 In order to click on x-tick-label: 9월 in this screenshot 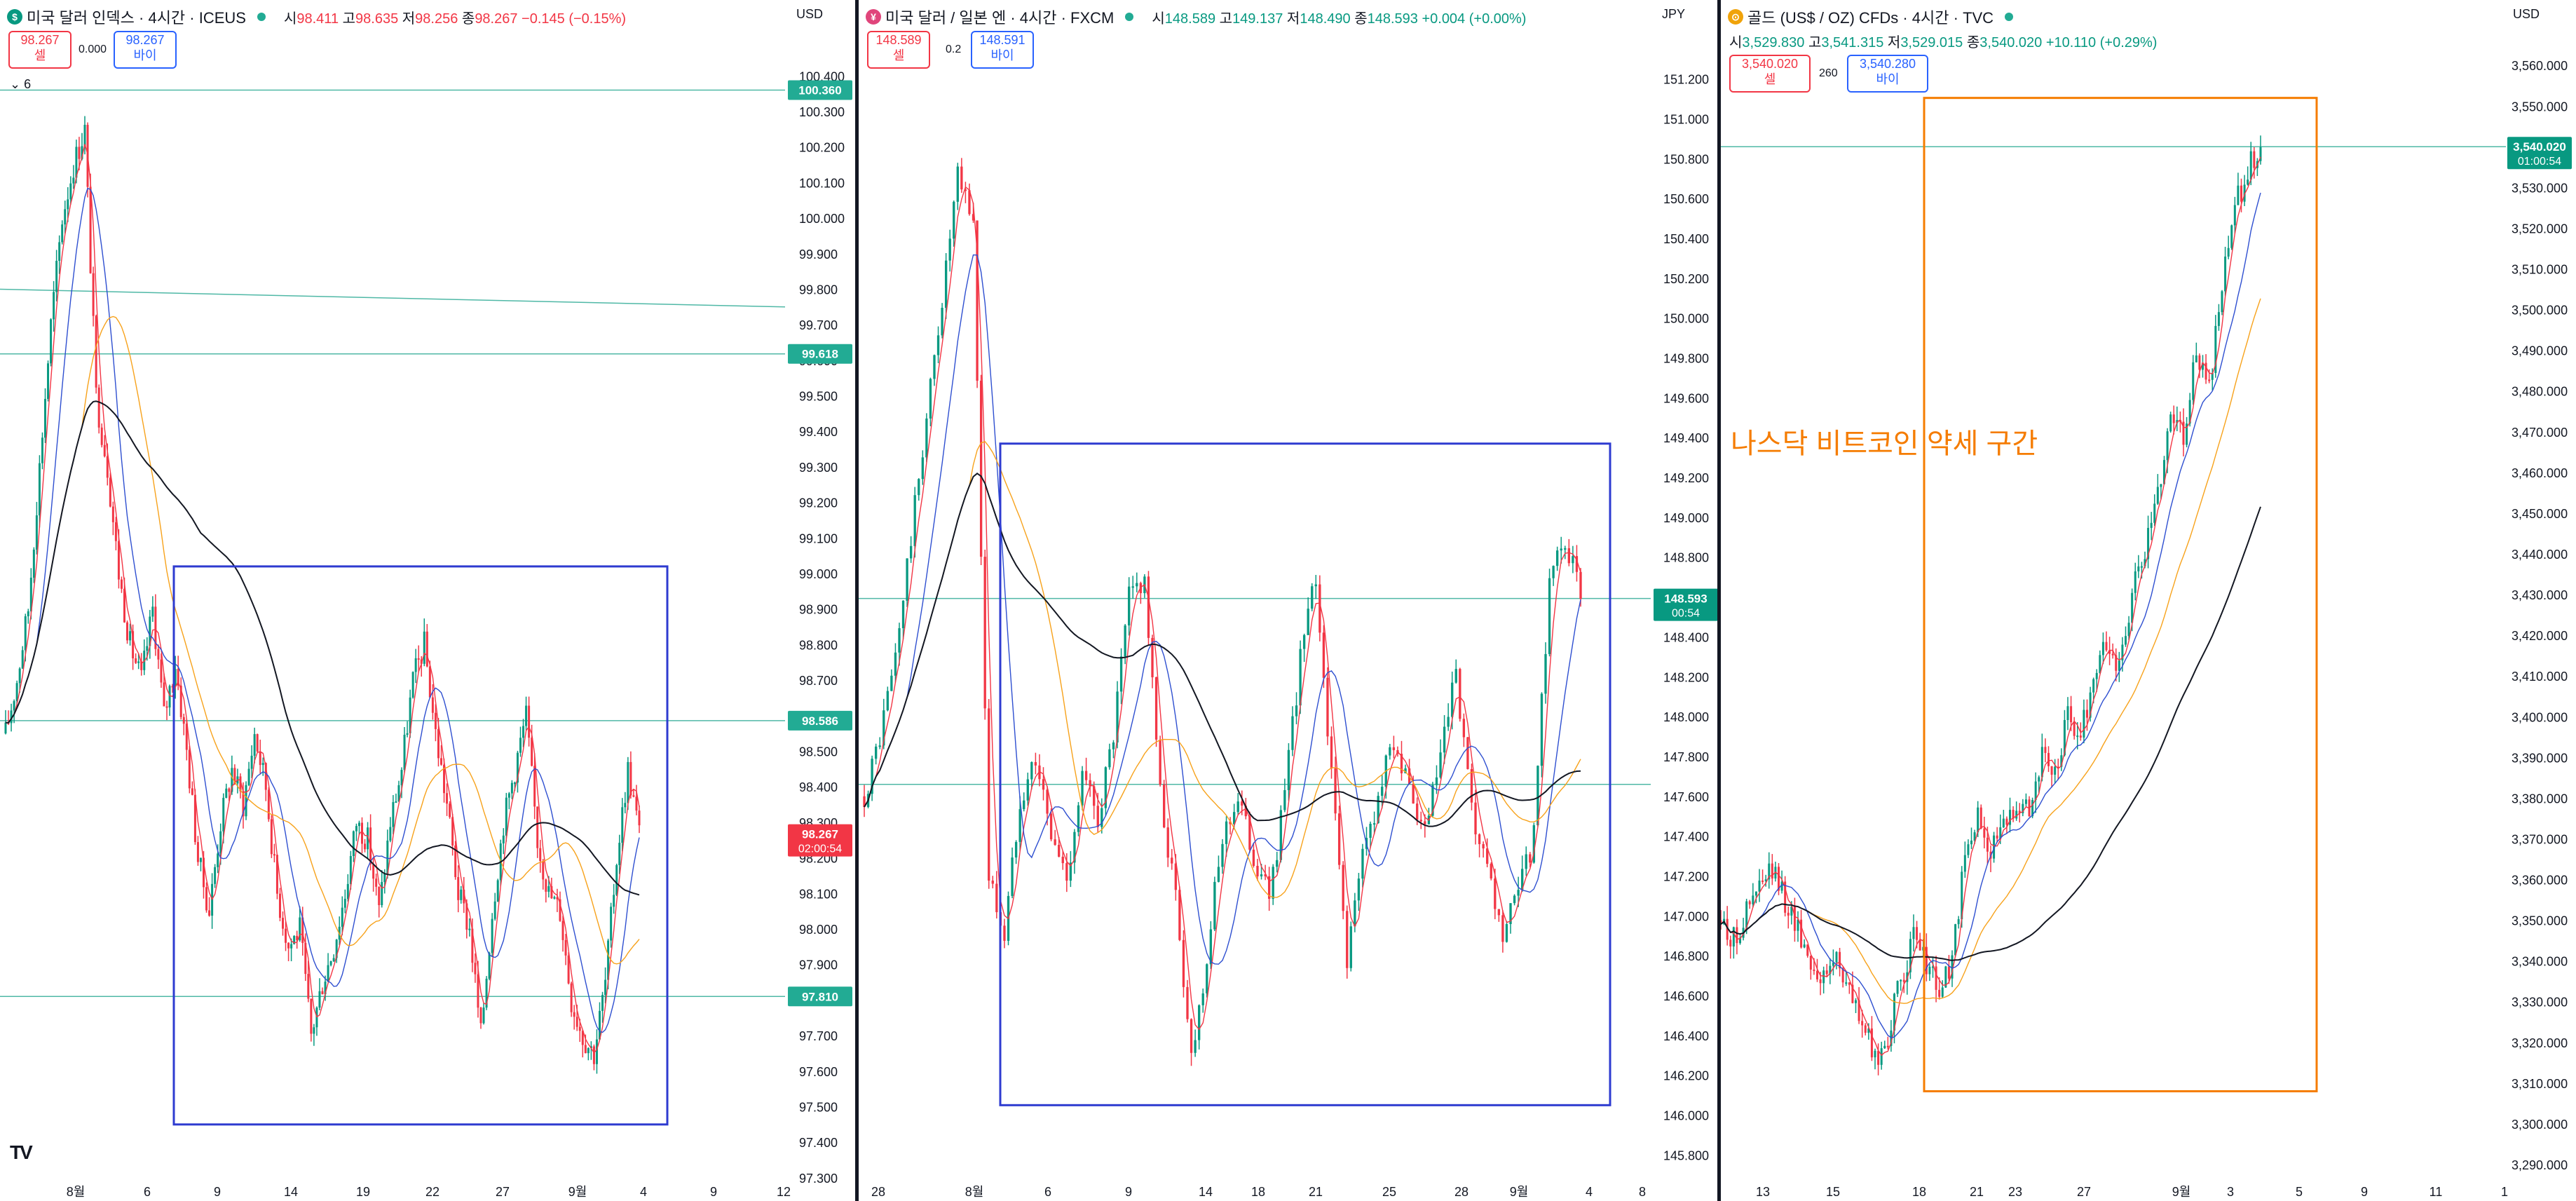, I will do `click(1520, 1192)`.